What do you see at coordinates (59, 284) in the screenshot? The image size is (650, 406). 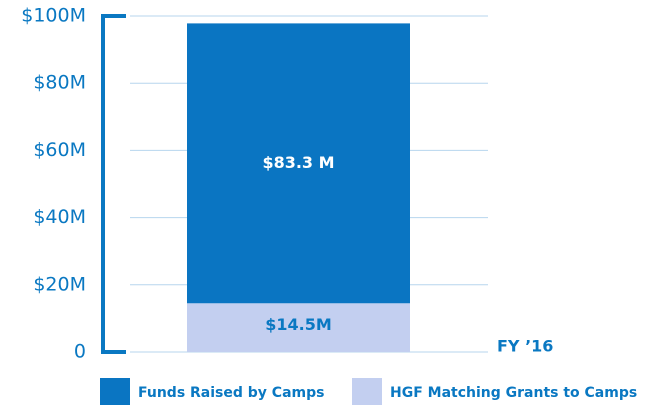 I see `y-tick-label: $20M` at bounding box center [59, 284].